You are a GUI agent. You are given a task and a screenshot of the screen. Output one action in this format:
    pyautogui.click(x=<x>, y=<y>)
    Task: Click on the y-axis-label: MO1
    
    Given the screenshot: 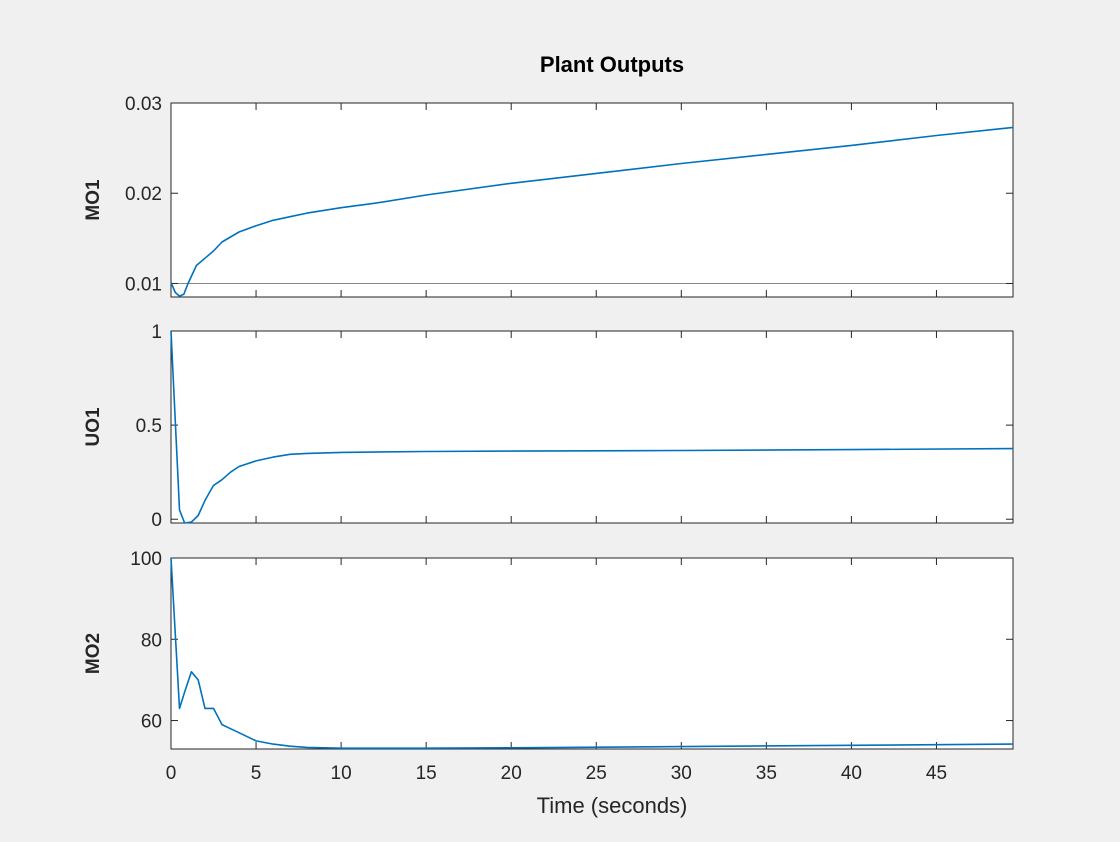 What is the action you would take?
    pyautogui.click(x=93, y=200)
    